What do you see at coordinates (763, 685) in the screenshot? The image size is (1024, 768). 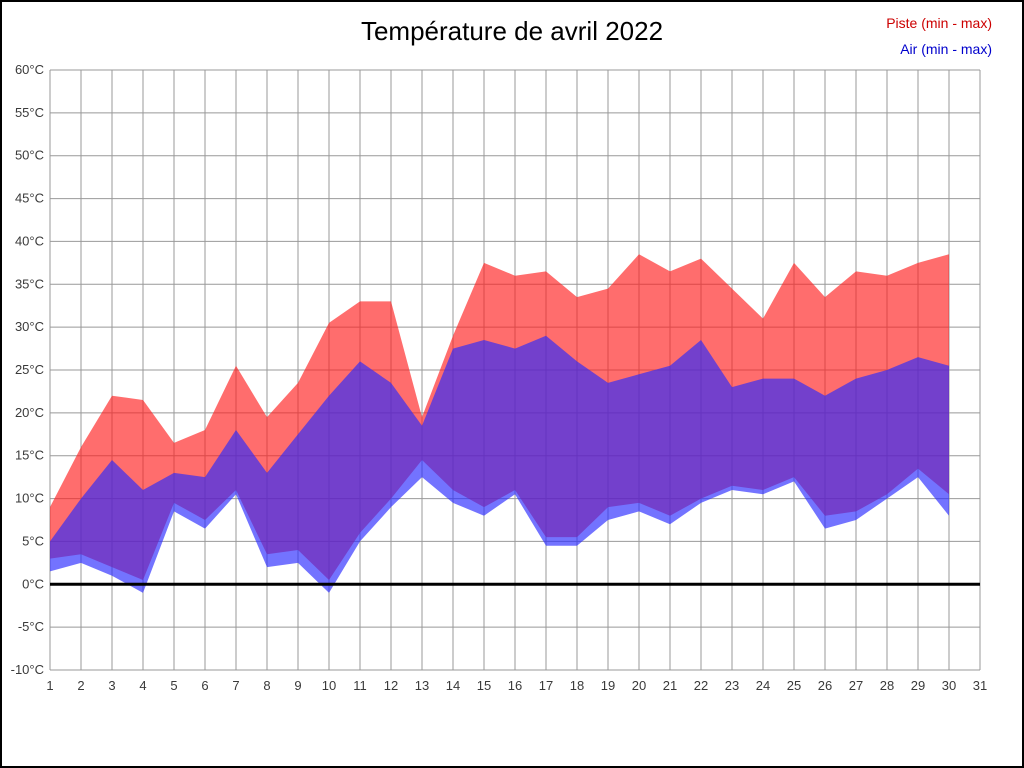 I see `x-tick-label: 24` at bounding box center [763, 685].